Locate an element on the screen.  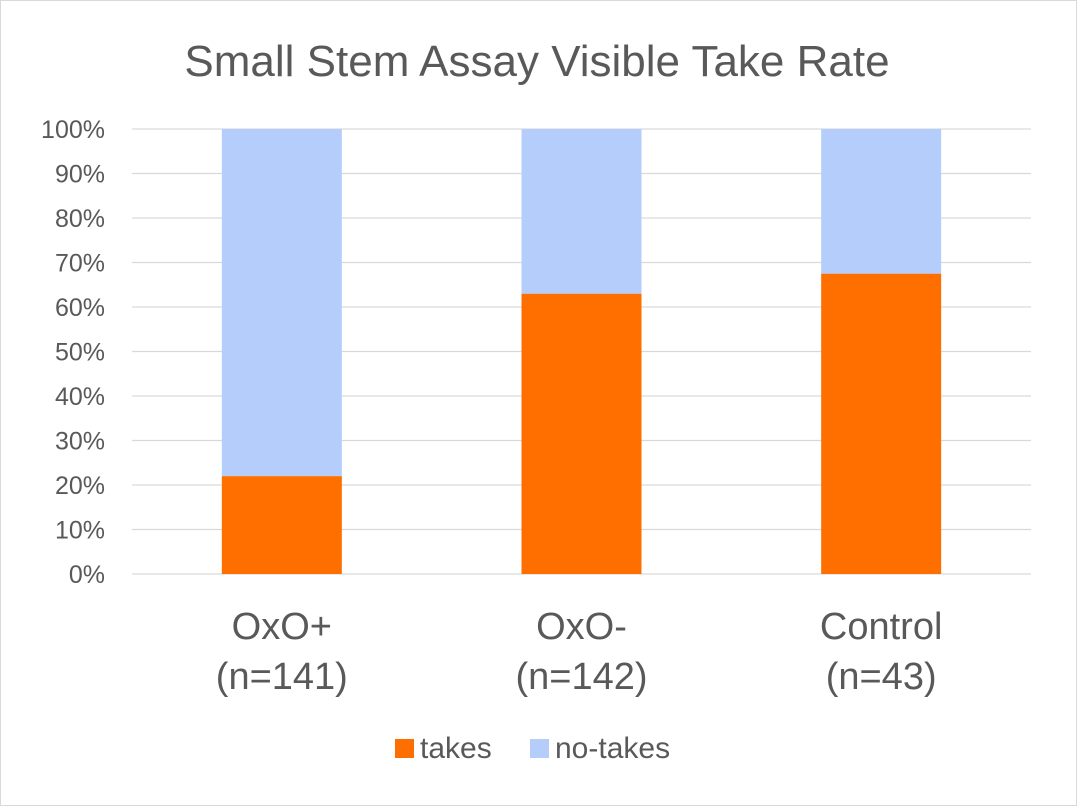
x-tick-label: OxO- is located at coordinates (581, 627).